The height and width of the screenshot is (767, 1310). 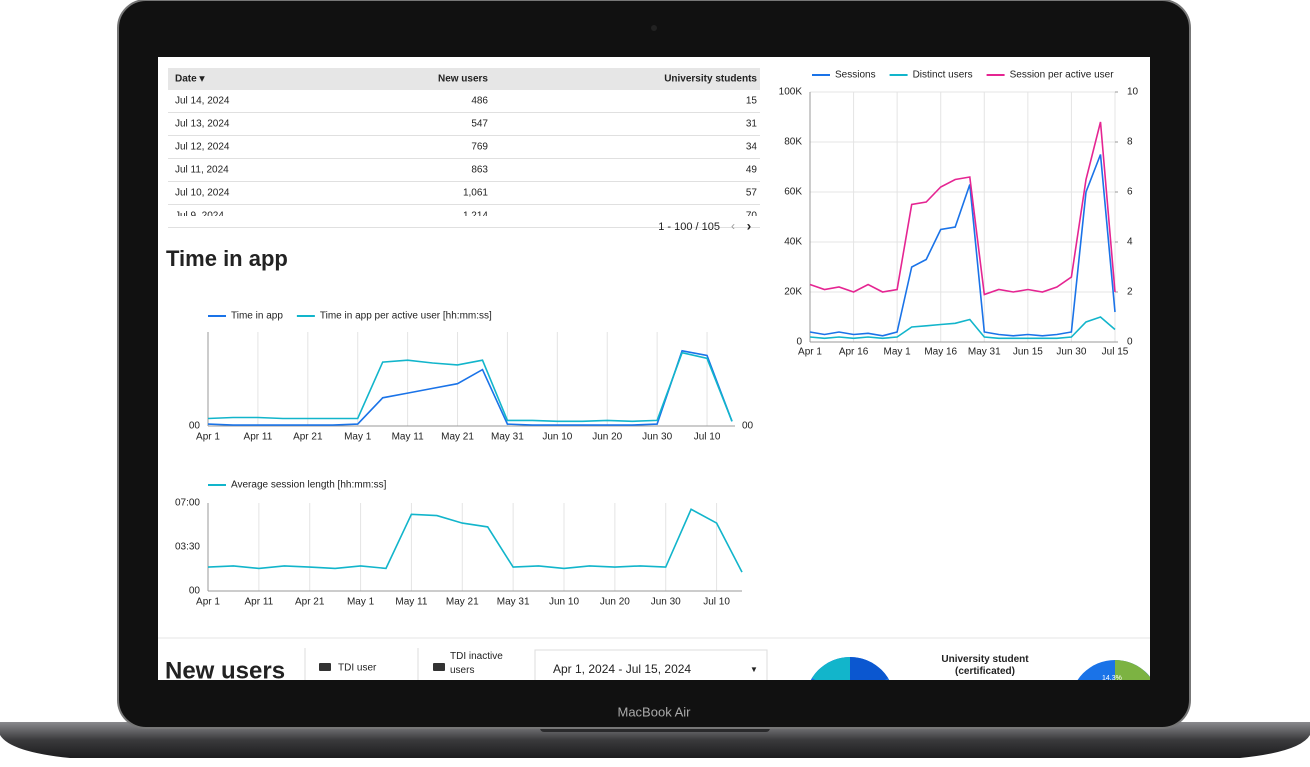 What do you see at coordinates (752, 147) in the screenshot?
I see `table-cell: 34` at bounding box center [752, 147].